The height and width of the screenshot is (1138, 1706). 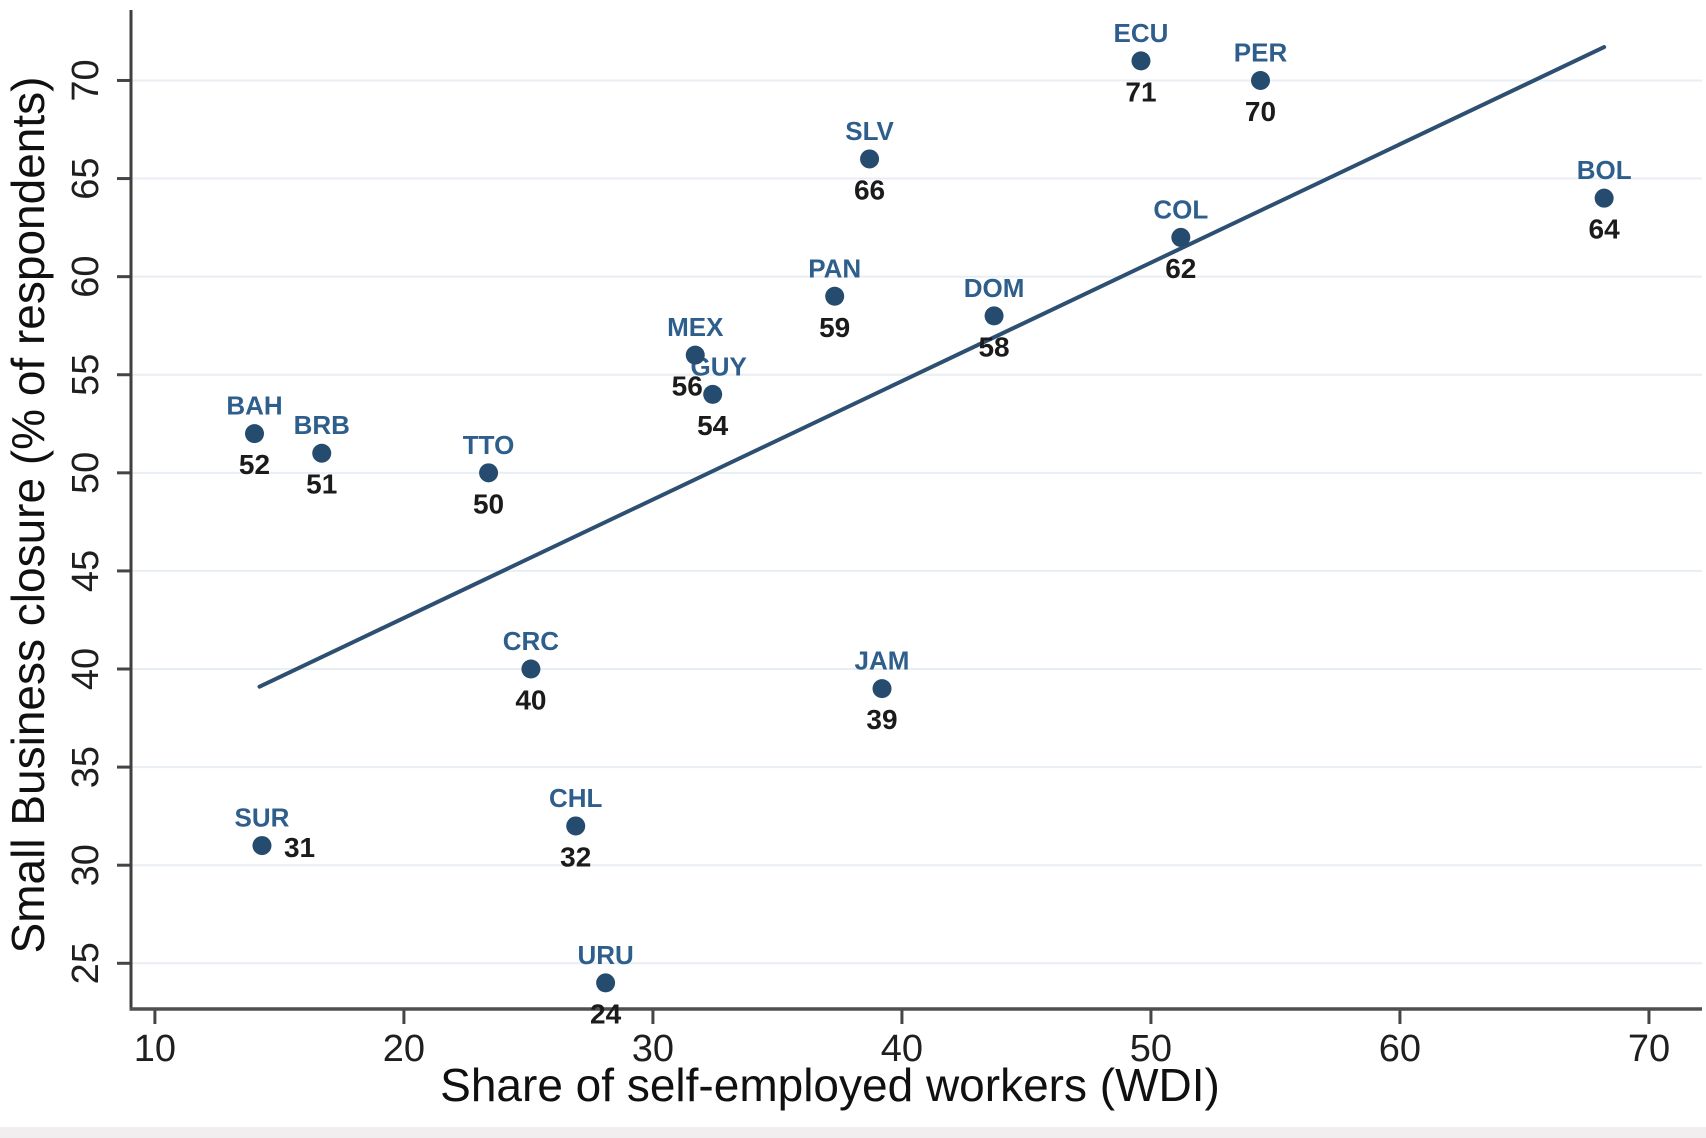 I want to click on value-label: 40, so click(x=530, y=700).